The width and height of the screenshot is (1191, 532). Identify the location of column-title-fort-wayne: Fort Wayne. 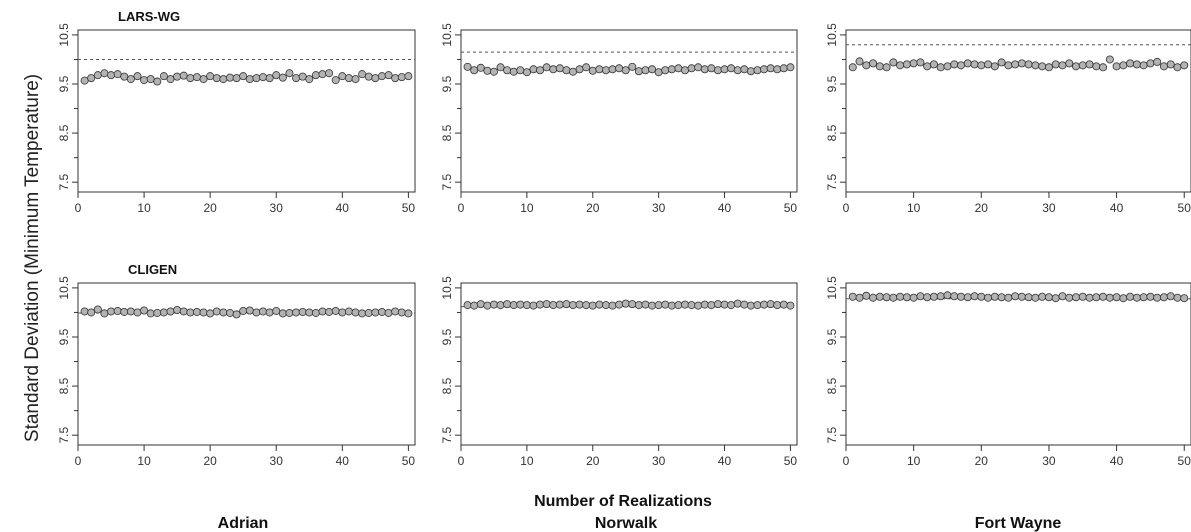
(1018, 523).